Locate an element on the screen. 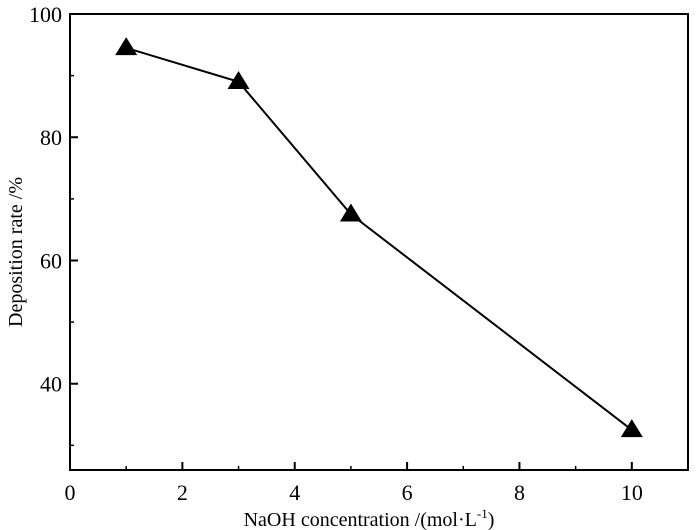 The height and width of the screenshot is (530, 700). x-tick-label-8: 8 is located at coordinates (519, 492).